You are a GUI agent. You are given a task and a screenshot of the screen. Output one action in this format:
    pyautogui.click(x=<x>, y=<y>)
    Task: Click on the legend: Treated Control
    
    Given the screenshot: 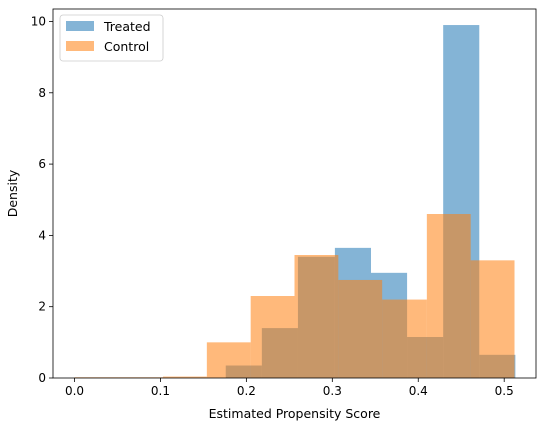 What is the action you would take?
    pyautogui.click(x=111, y=38)
    